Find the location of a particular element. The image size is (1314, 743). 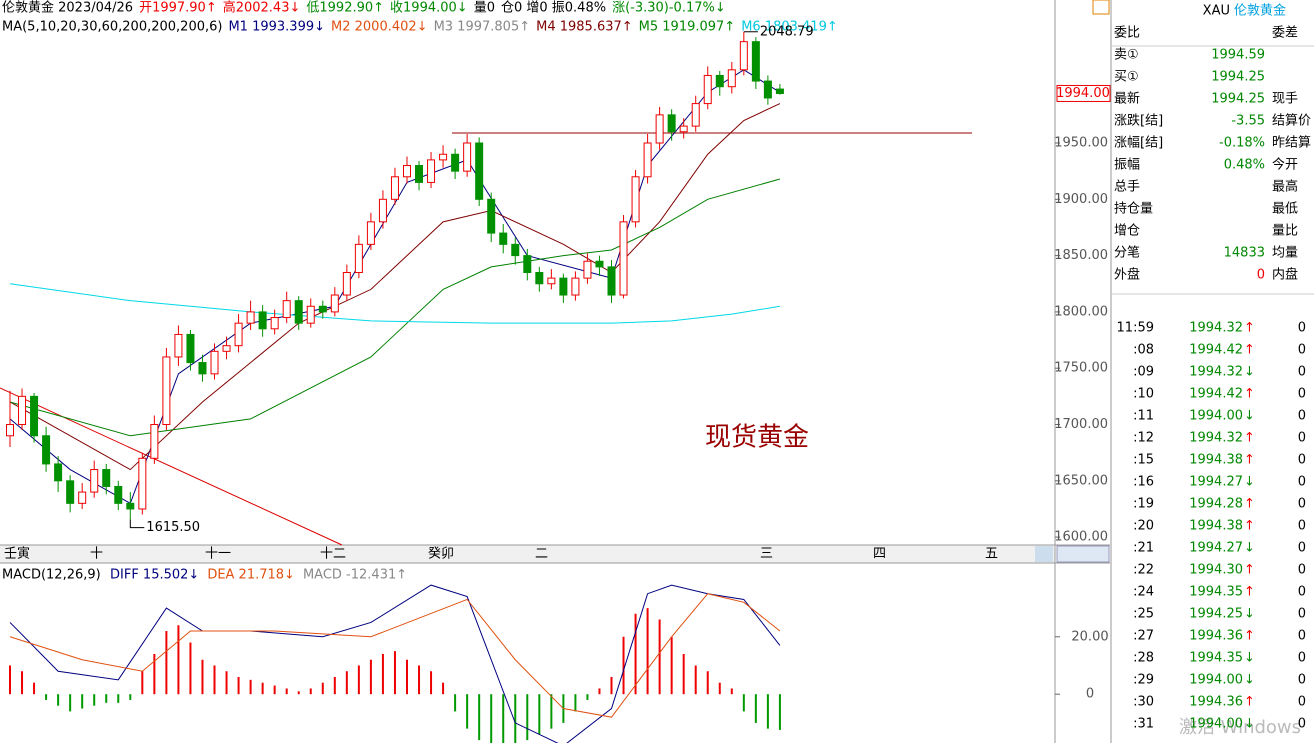

dea-line is located at coordinates (395, 655).